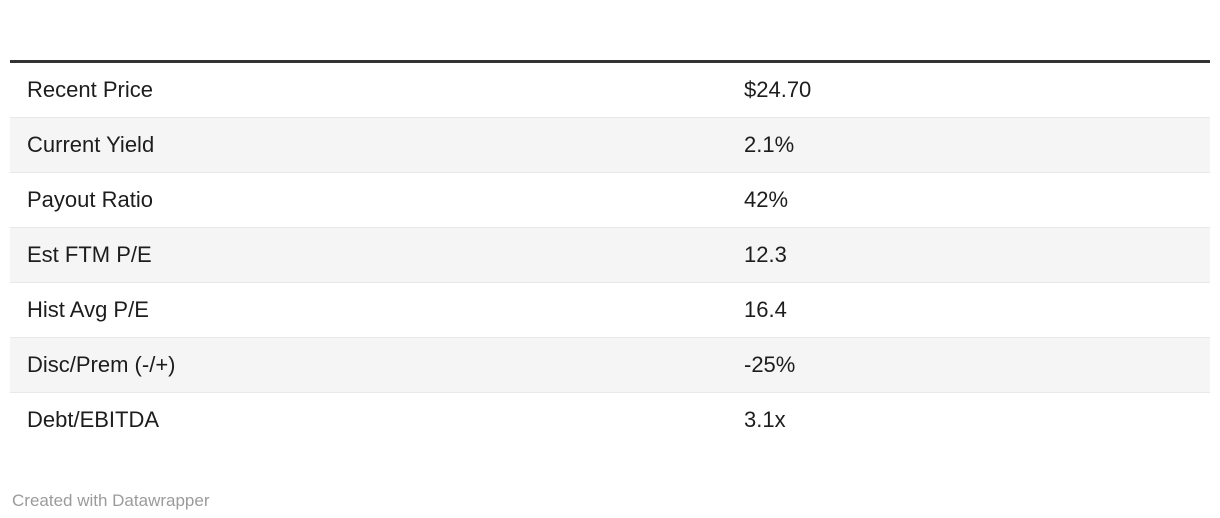 The image size is (1220, 518). I want to click on table-row: Disc/Prem (-/+) -25%, so click(610, 365).